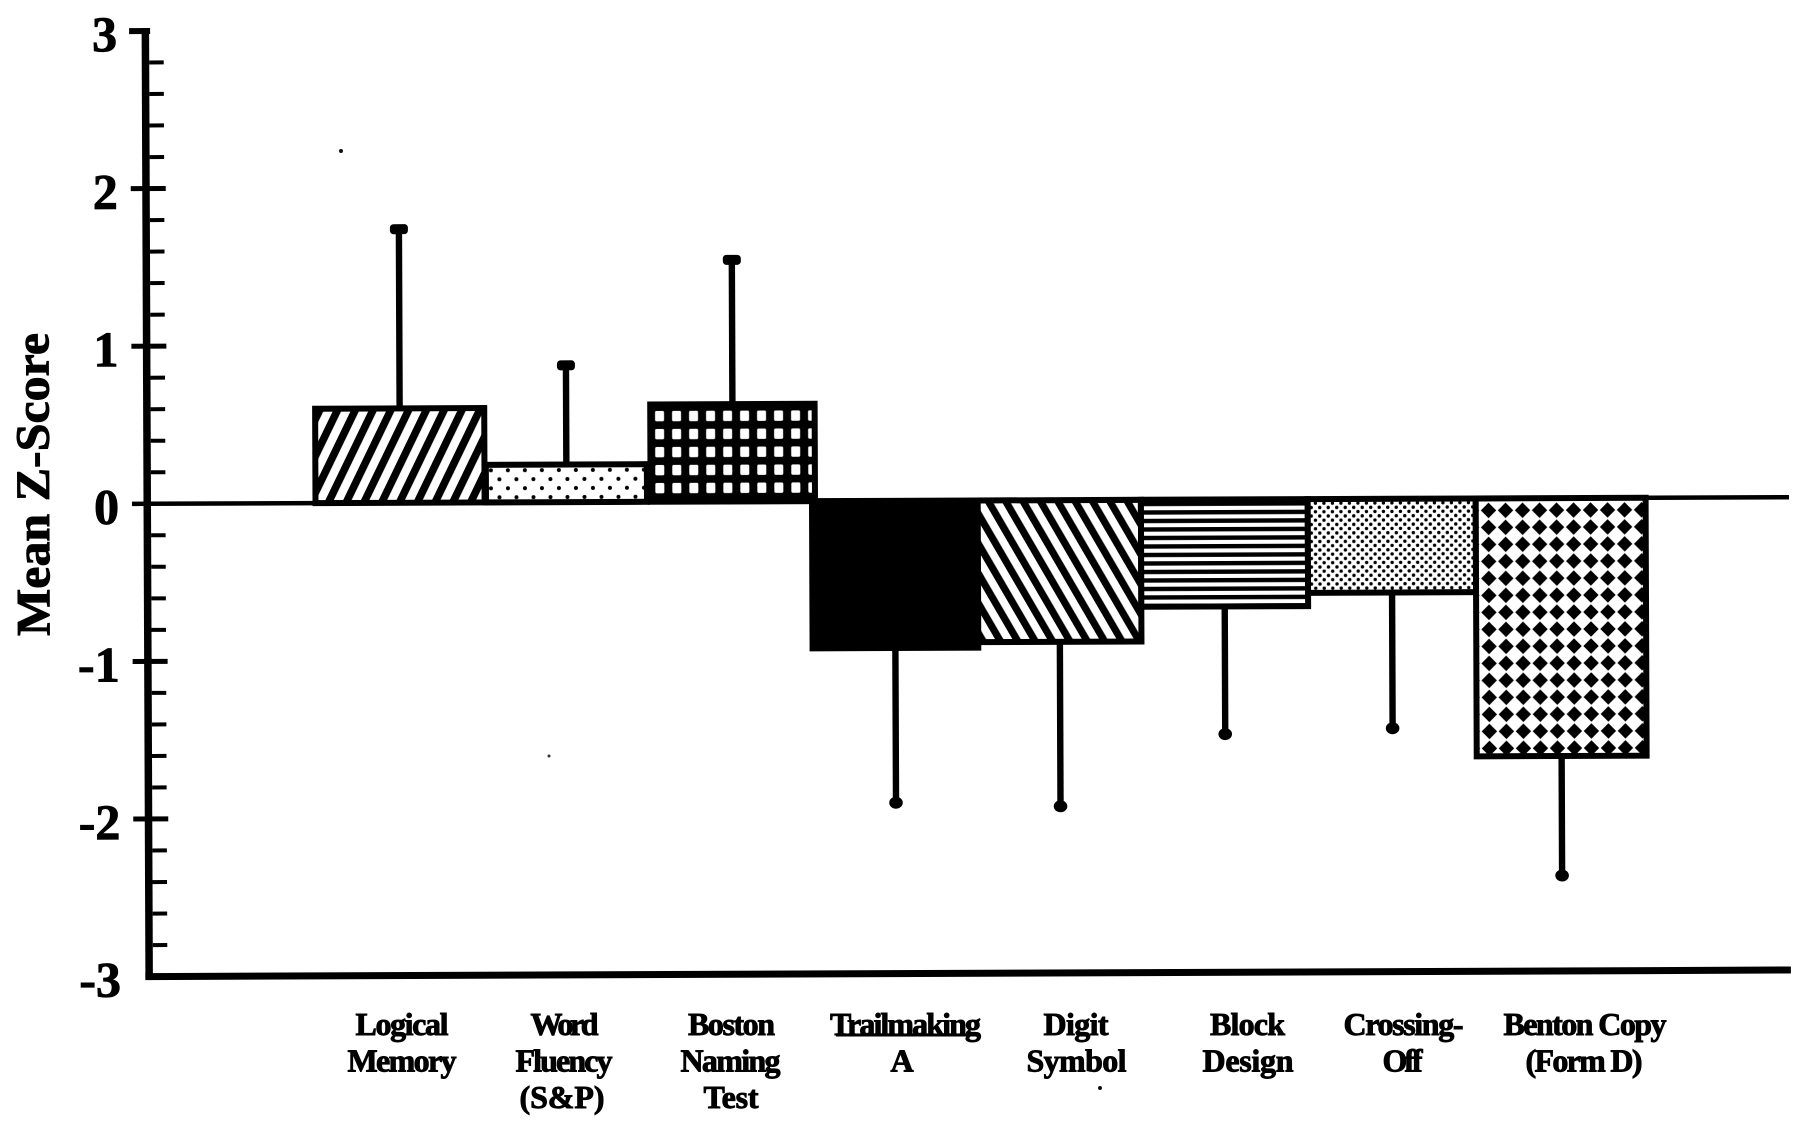 This screenshot has height=1124, width=1800. What do you see at coordinates (1584, 1061) in the screenshot?
I see `svg-text: (Form D)` at bounding box center [1584, 1061].